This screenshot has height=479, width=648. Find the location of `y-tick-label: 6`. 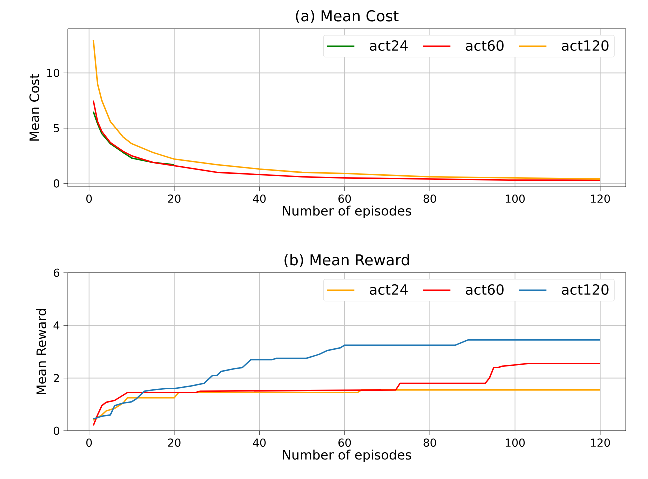

y-tick-label: 6 is located at coordinates (57, 273).